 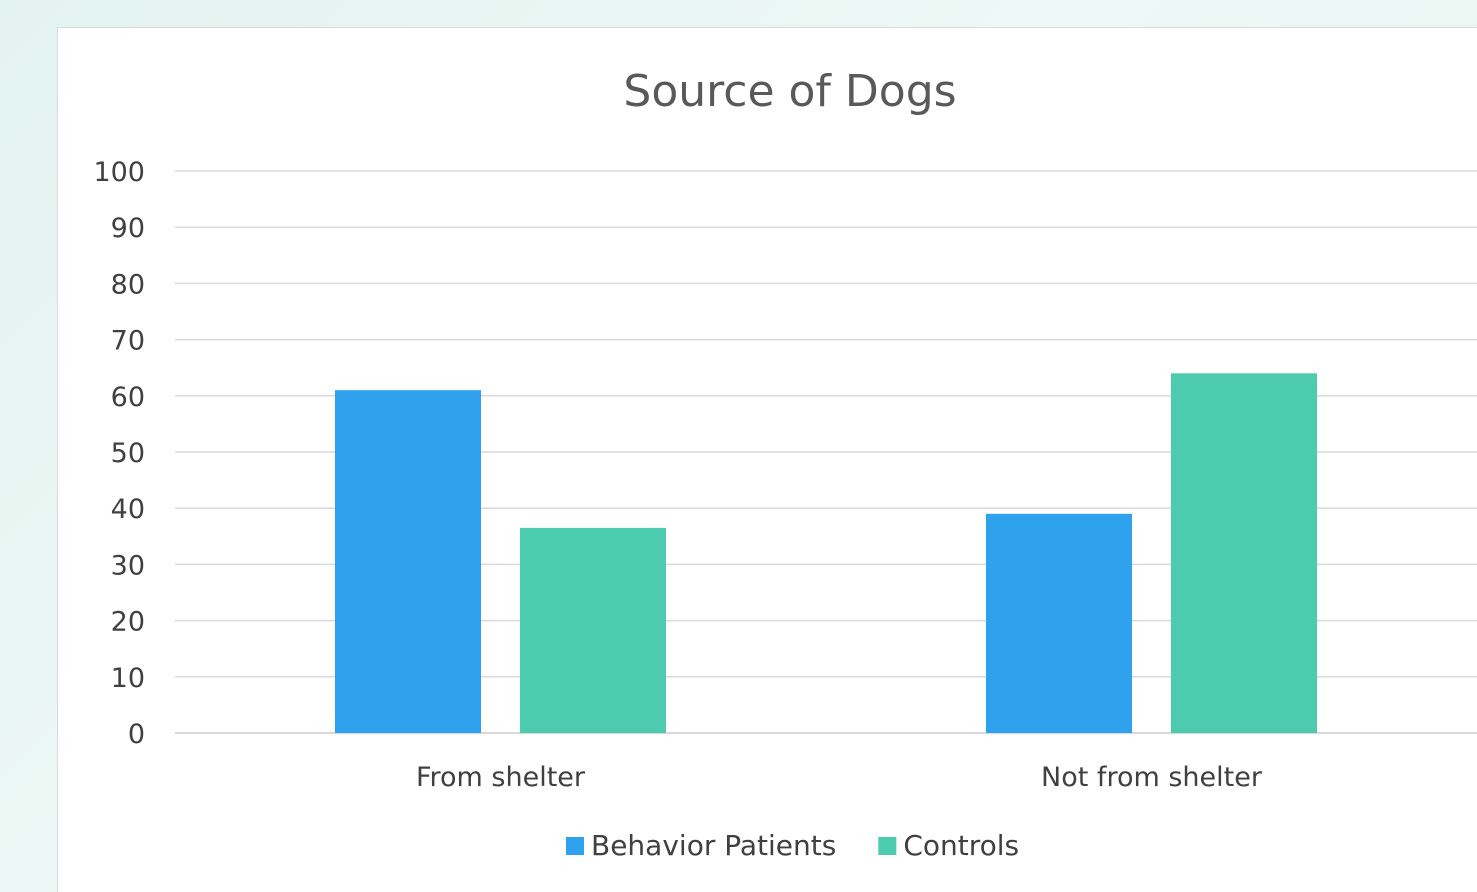 I want to click on y-axis-ticks: 0 10 20 30 40 50 60 70 80 90 100, so click(x=119, y=453).